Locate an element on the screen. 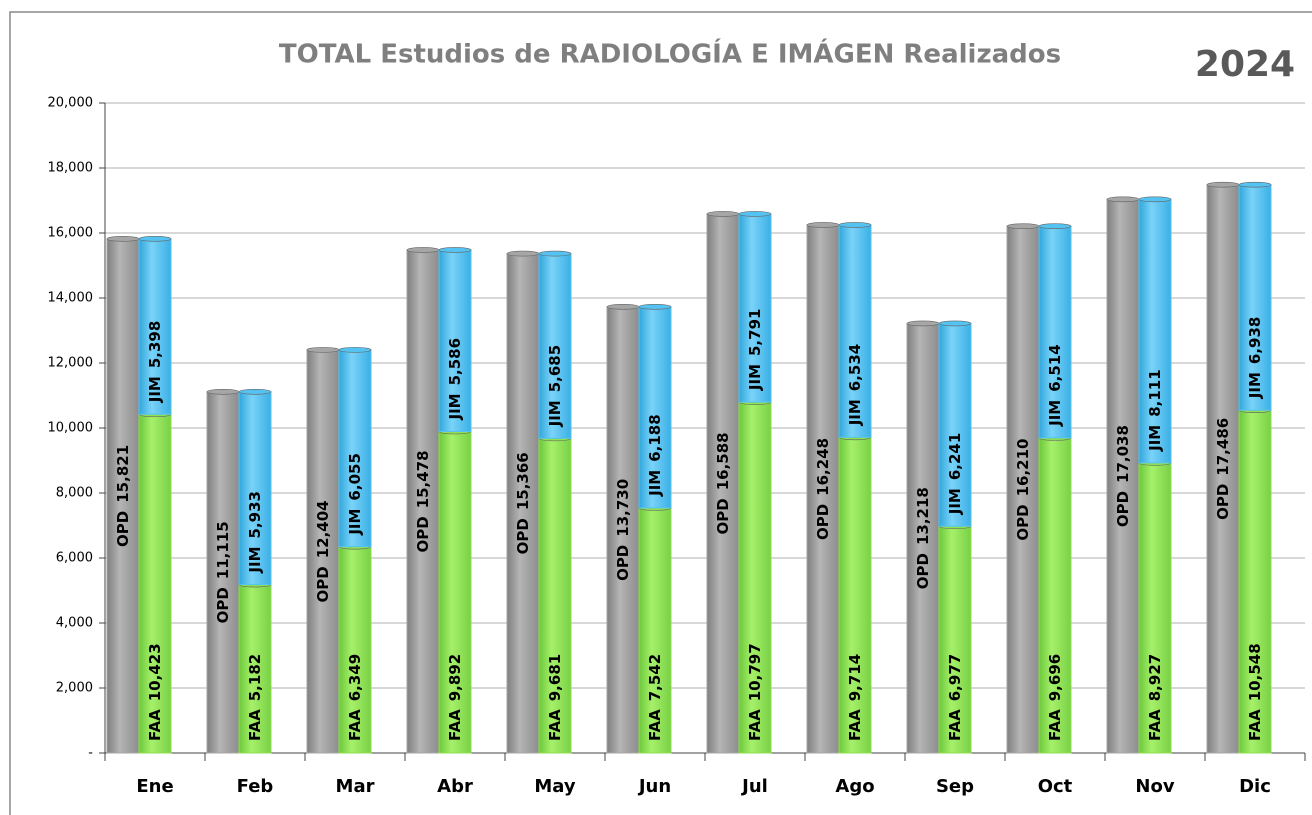 The image size is (1312, 815). value-label: JIM 5,685 is located at coordinates (555, 386).